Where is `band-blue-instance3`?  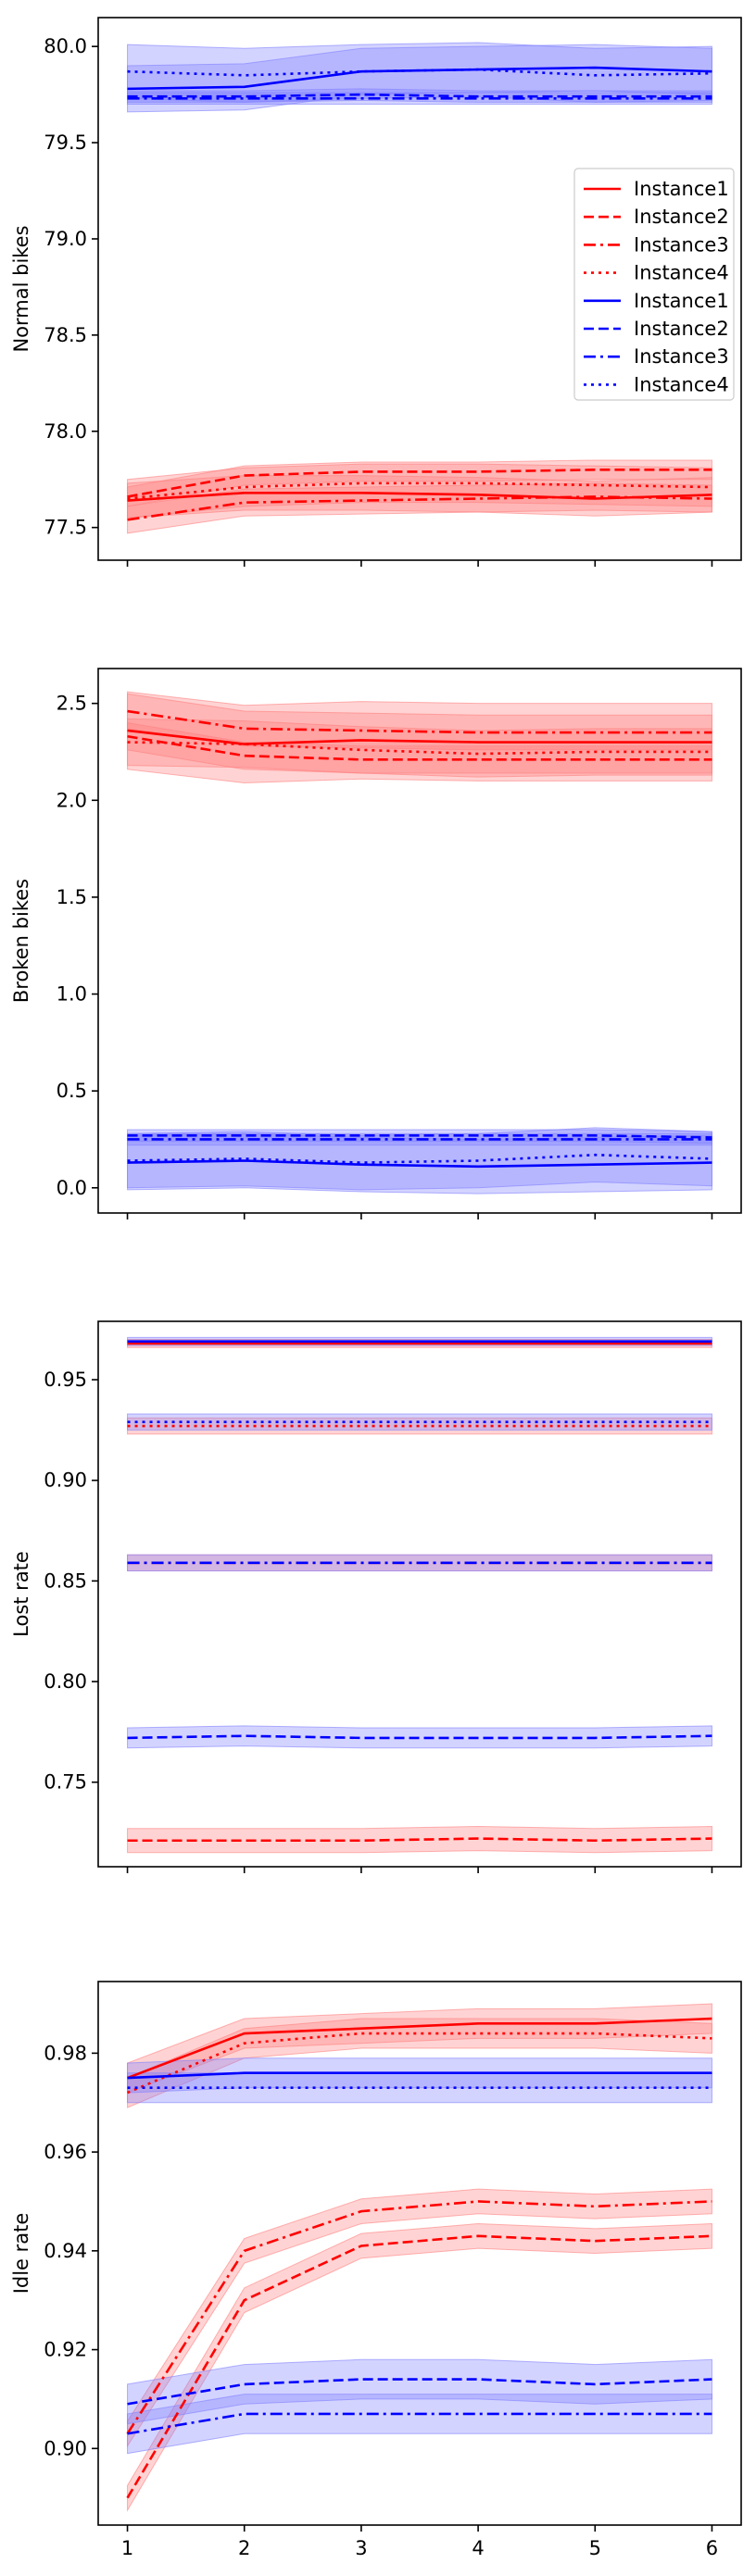 band-blue-instance3 is located at coordinates (419, 2425).